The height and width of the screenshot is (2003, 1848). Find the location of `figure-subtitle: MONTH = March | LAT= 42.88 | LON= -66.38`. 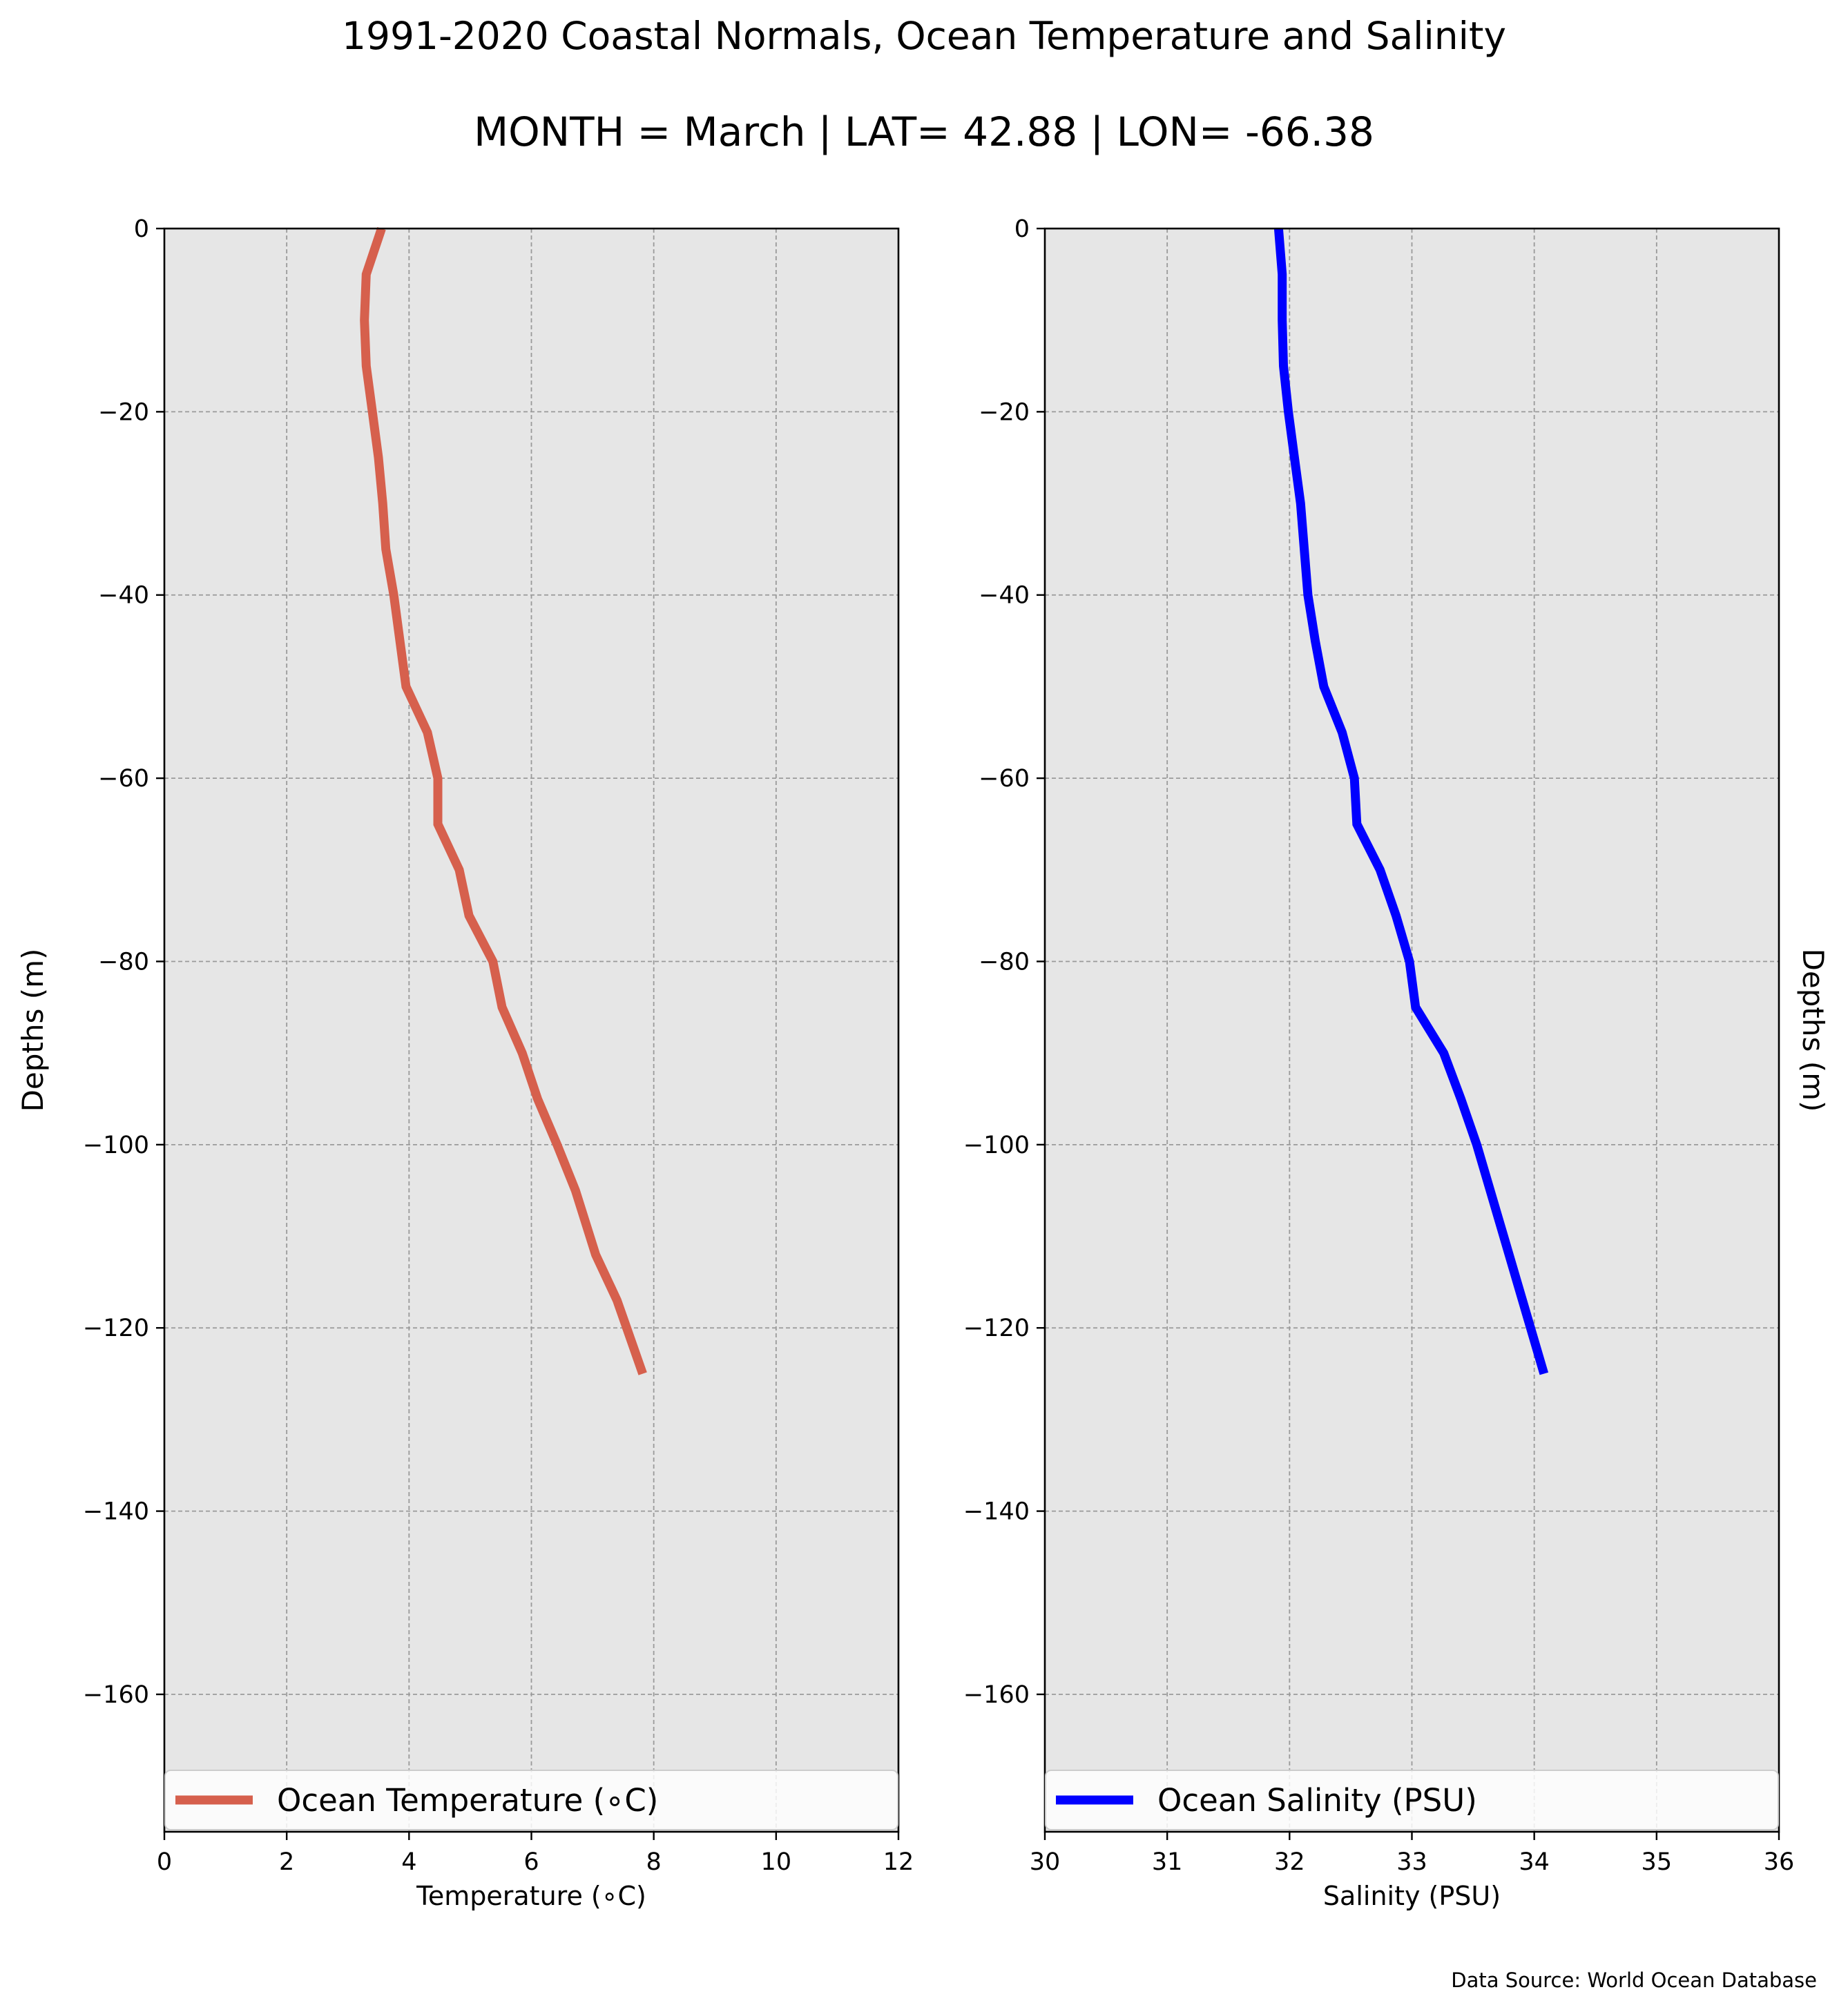

figure-subtitle: MONTH = March | LAT= 42.88 | LON= -66.38 is located at coordinates (924, 131).